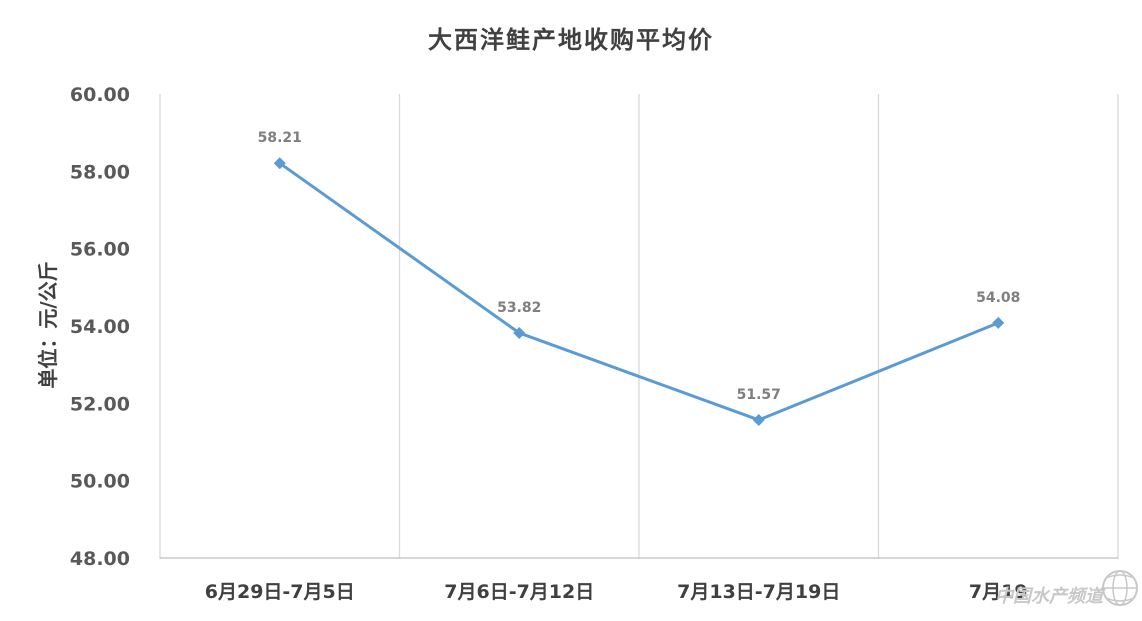 This screenshot has height=621, width=1142. Describe the element at coordinates (100, 250) in the screenshot. I see `y-tick-label: 56.00` at that location.